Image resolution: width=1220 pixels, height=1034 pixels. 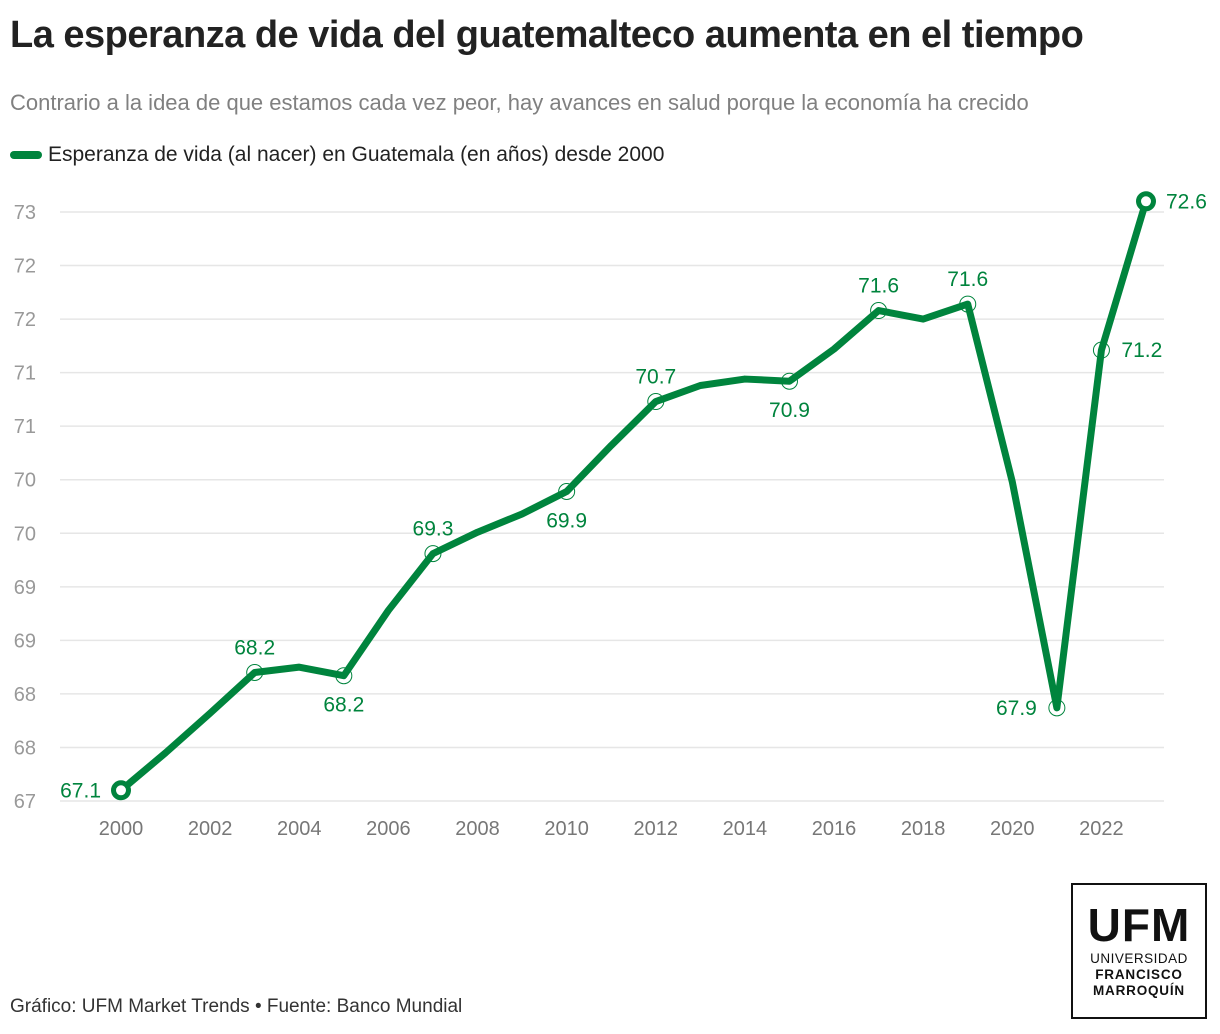 What do you see at coordinates (121, 829) in the screenshot?
I see `x-tick-label: 2000` at bounding box center [121, 829].